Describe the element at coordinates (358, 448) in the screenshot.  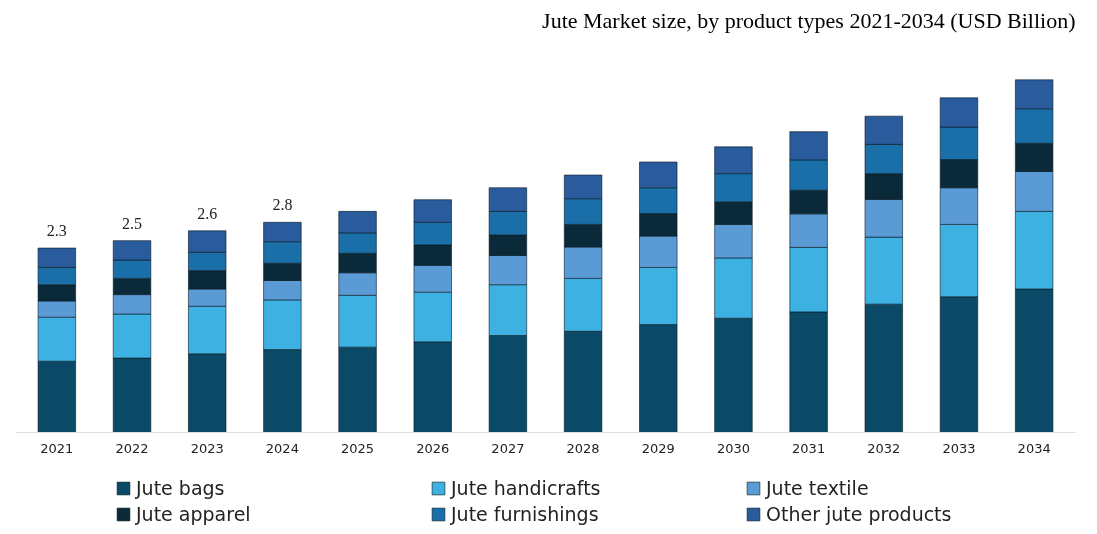
I see `x-tick-label: 2025` at that location.